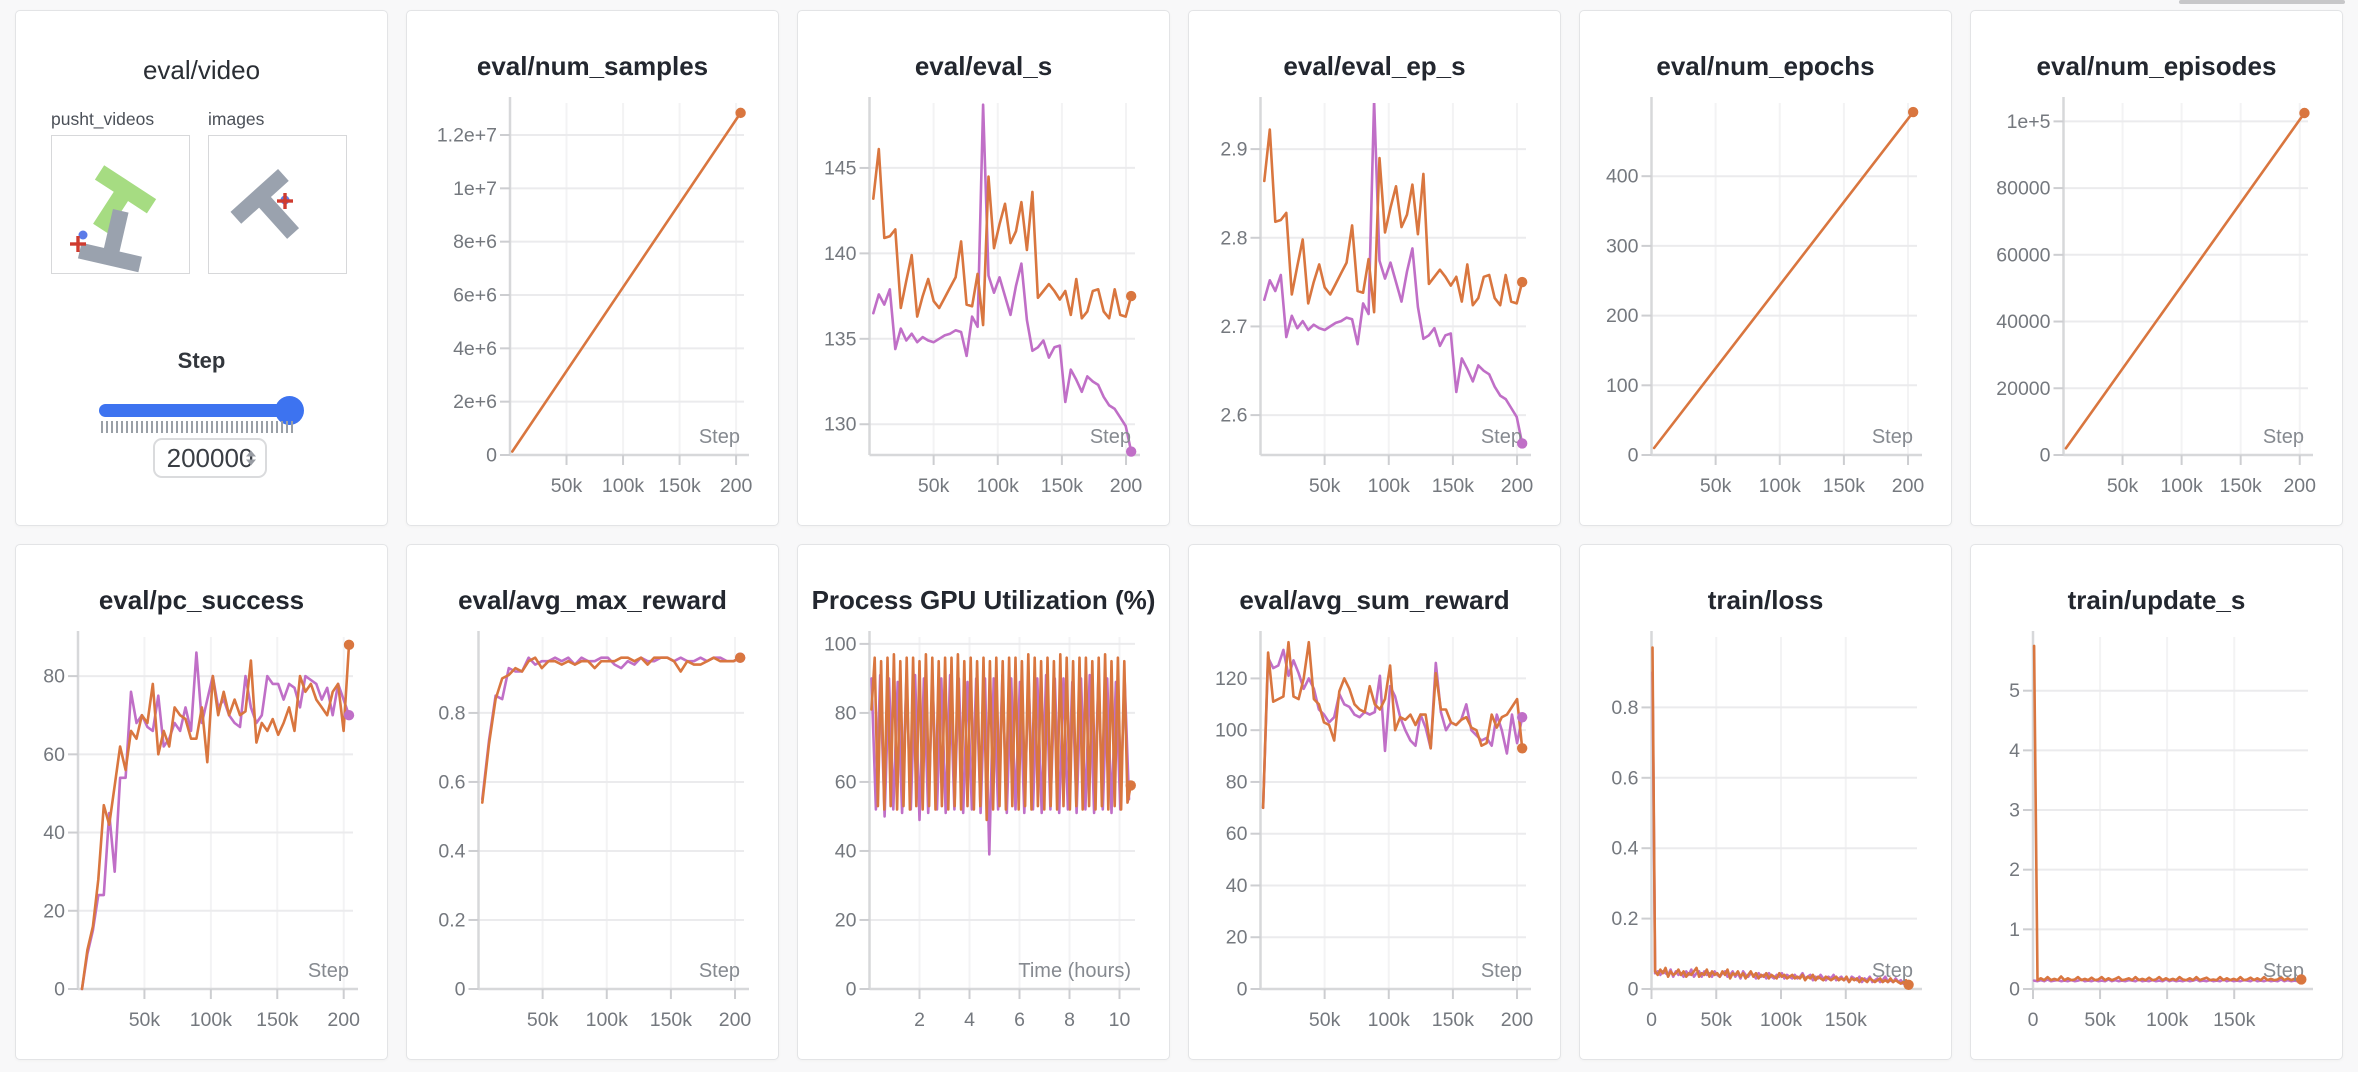  I want to click on y-tick-label: 400, so click(1622, 177).